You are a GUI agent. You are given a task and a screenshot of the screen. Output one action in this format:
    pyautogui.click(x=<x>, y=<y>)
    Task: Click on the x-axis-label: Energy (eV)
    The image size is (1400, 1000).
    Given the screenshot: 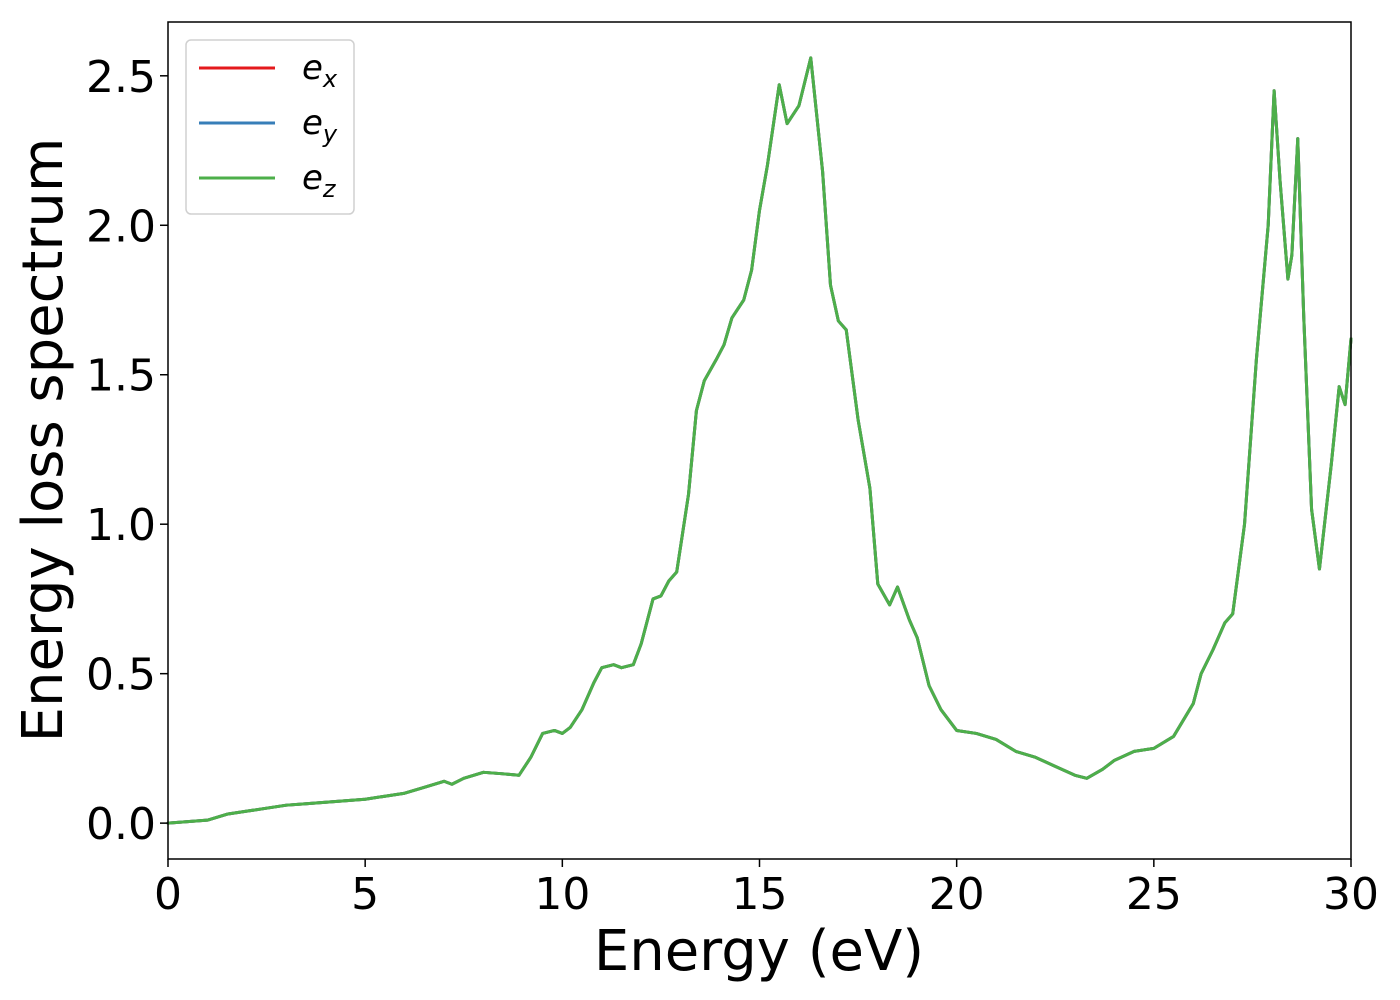 What is the action you would take?
    pyautogui.click(x=759, y=951)
    